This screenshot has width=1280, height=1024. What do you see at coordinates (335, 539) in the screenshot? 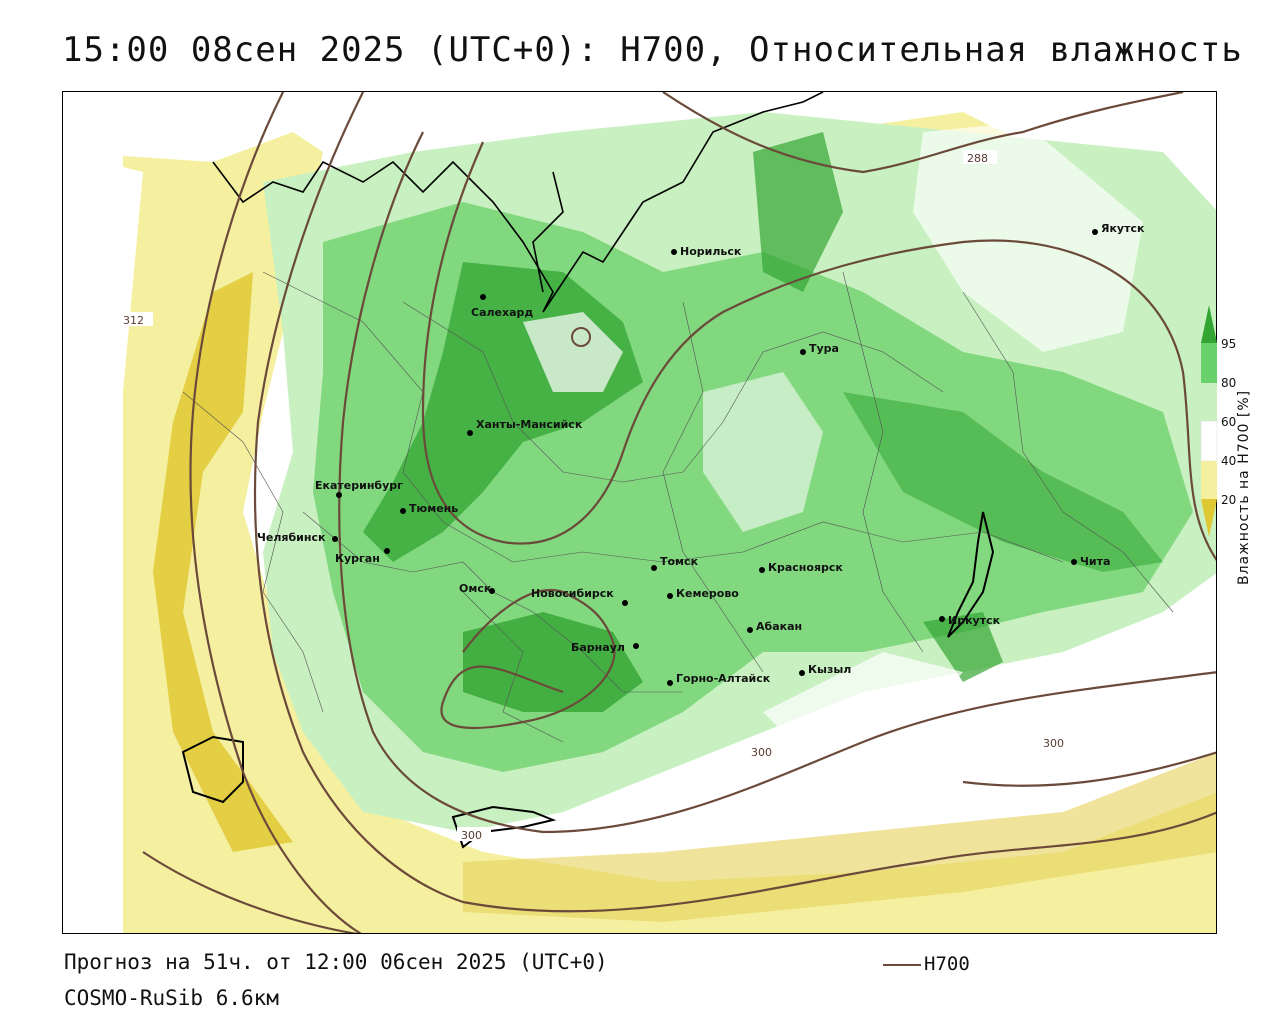
I see `city-dot-chelyabinsk` at bounding box center [335, 539].